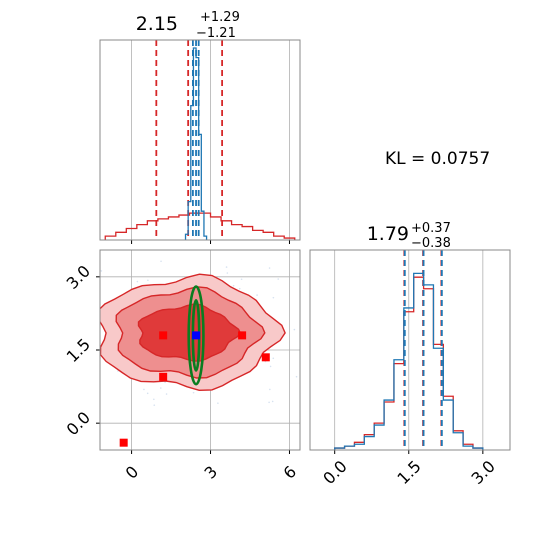 This screenshot has height=550, width=550. What do you see at coordinates (78, 276) in the screenshot?
I see `p2-tick-label-y: 3.0` at bounding box center [78, 276].